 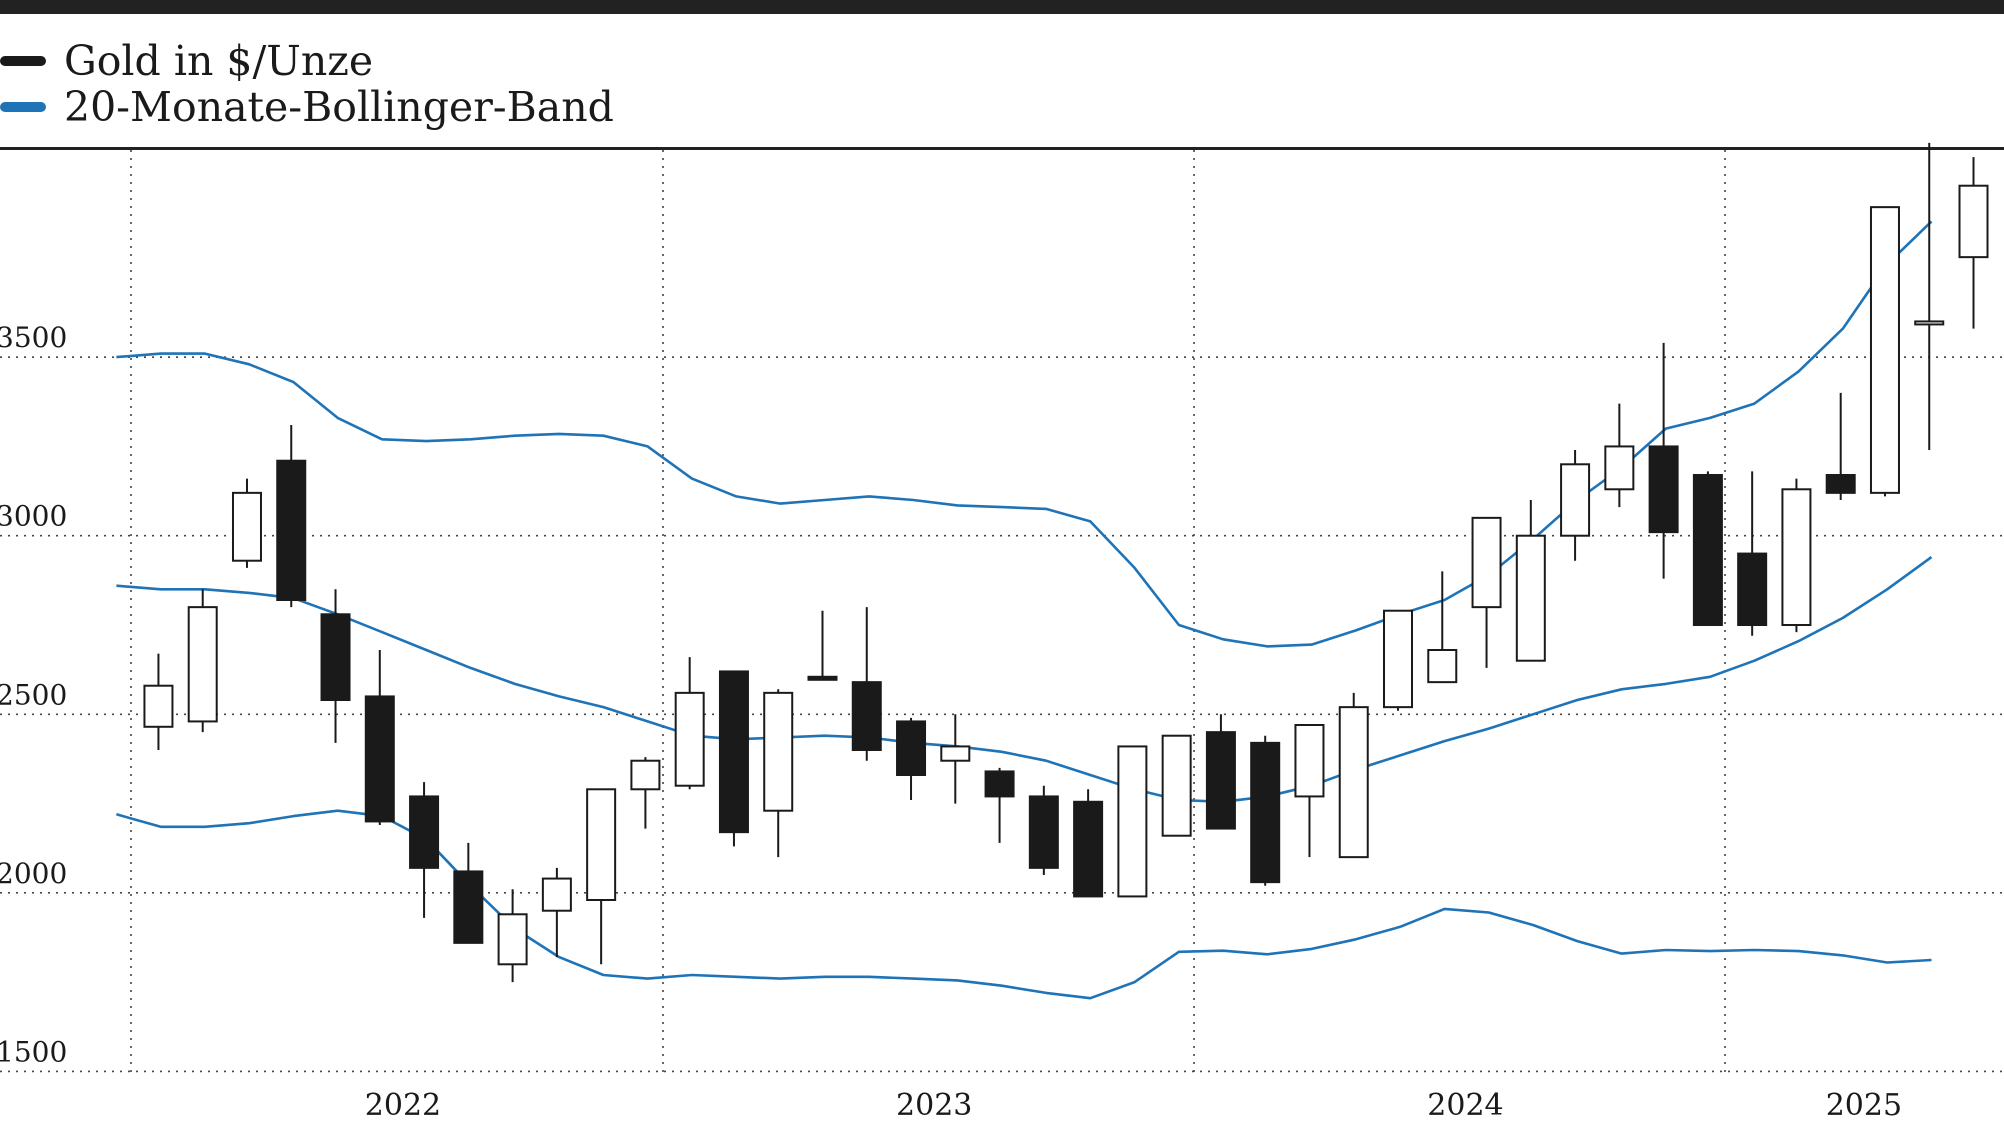 I want to click on legend-swatch-gold, so click(x=23, y=61).